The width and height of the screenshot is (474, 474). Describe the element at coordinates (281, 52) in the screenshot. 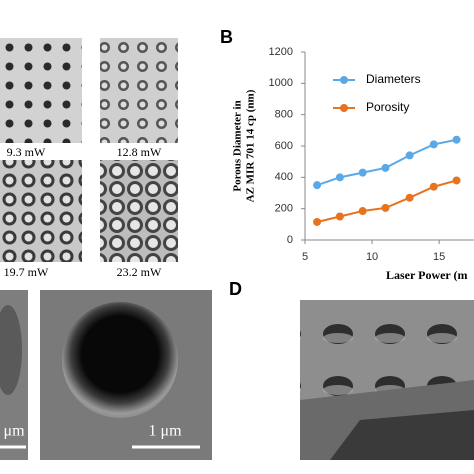

I see `y-tick-label: 1200` at that location.